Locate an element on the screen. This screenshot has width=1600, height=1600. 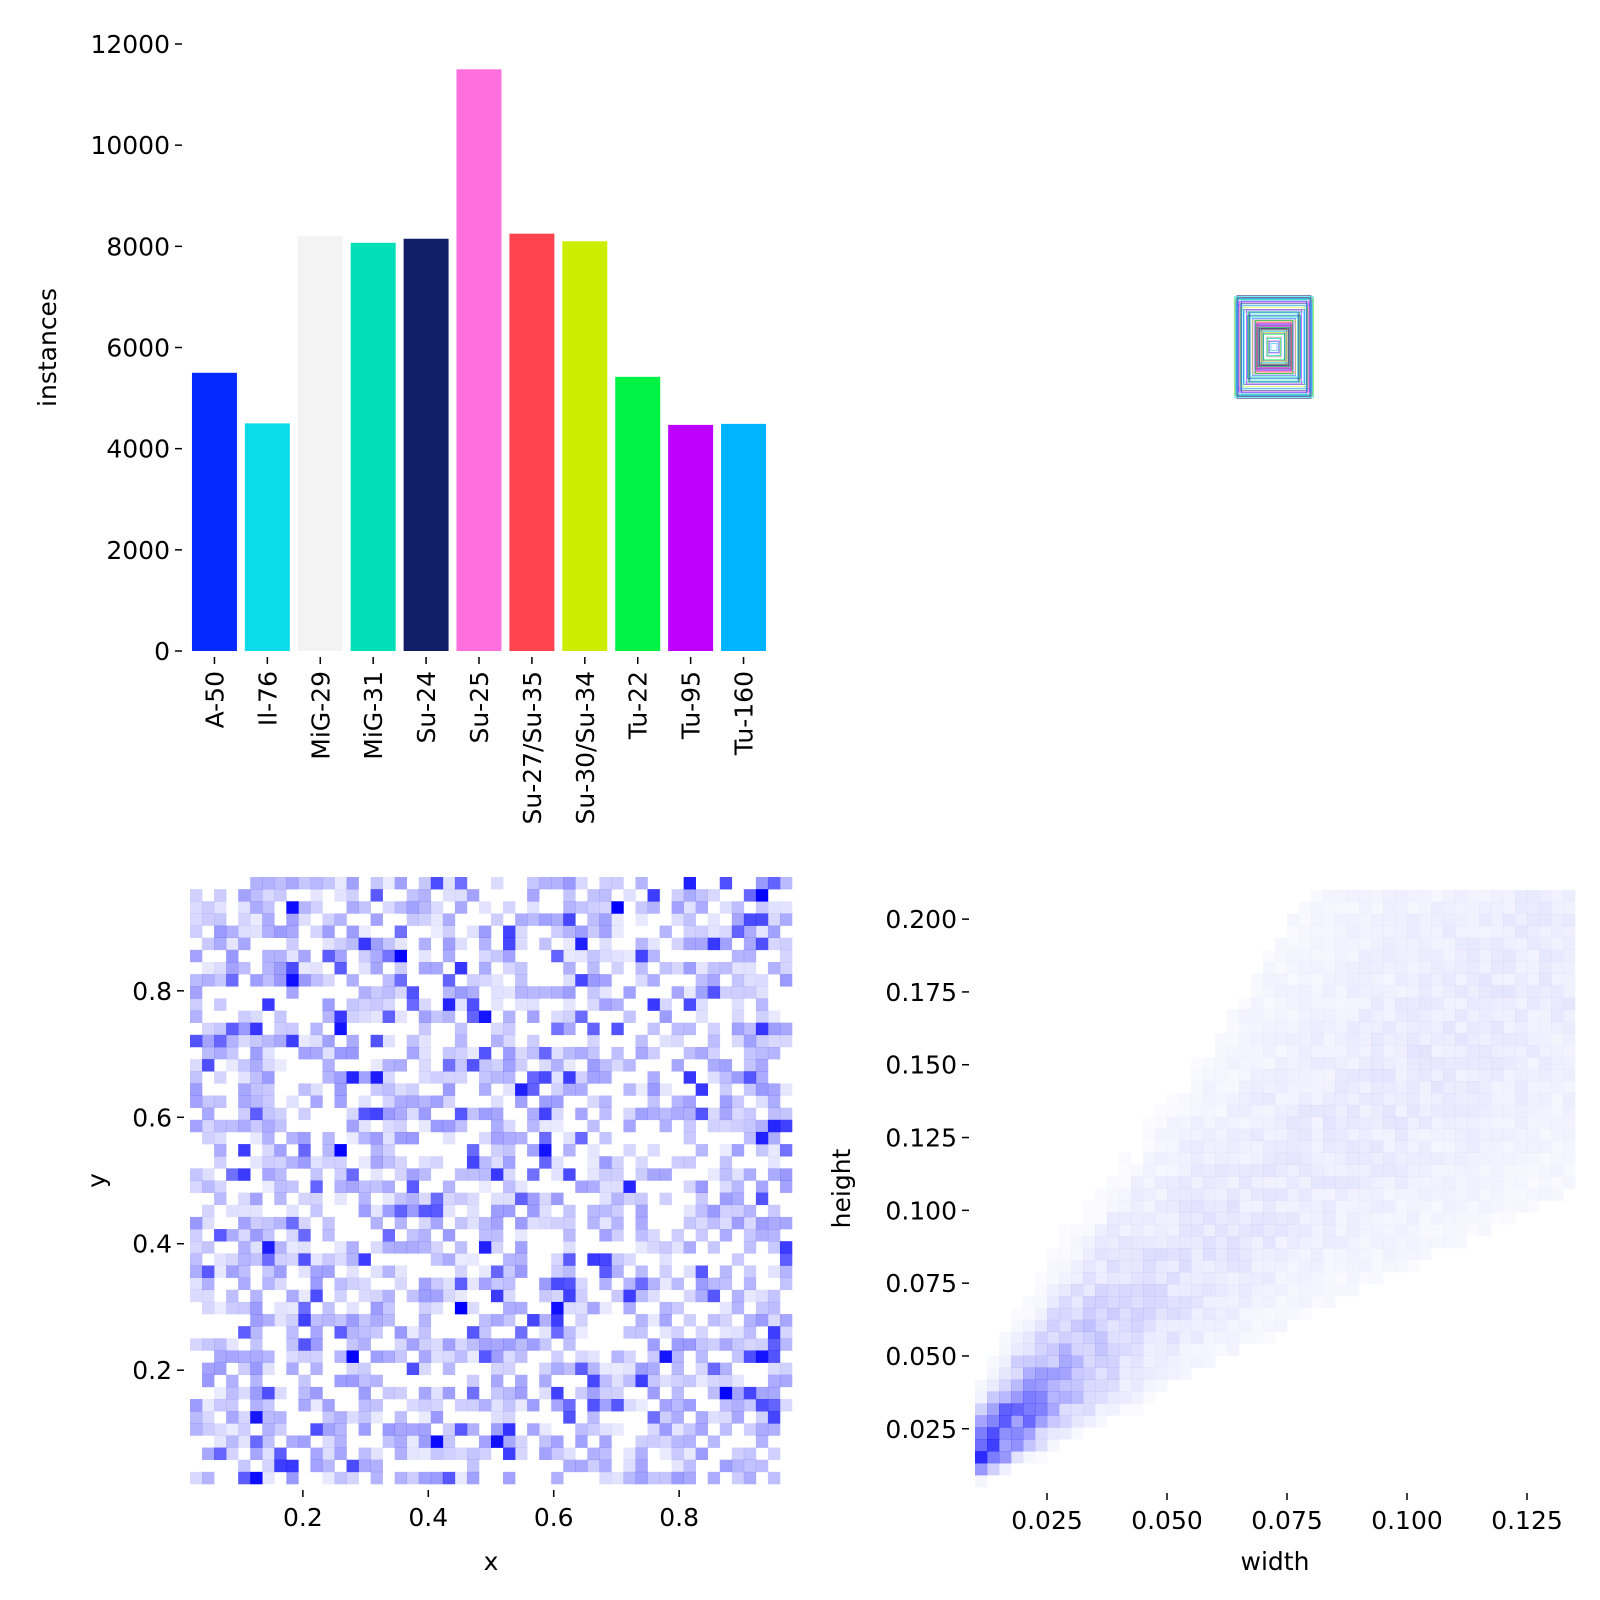
bounding-box-overlay-panel is located at coordinates (1274, 347).